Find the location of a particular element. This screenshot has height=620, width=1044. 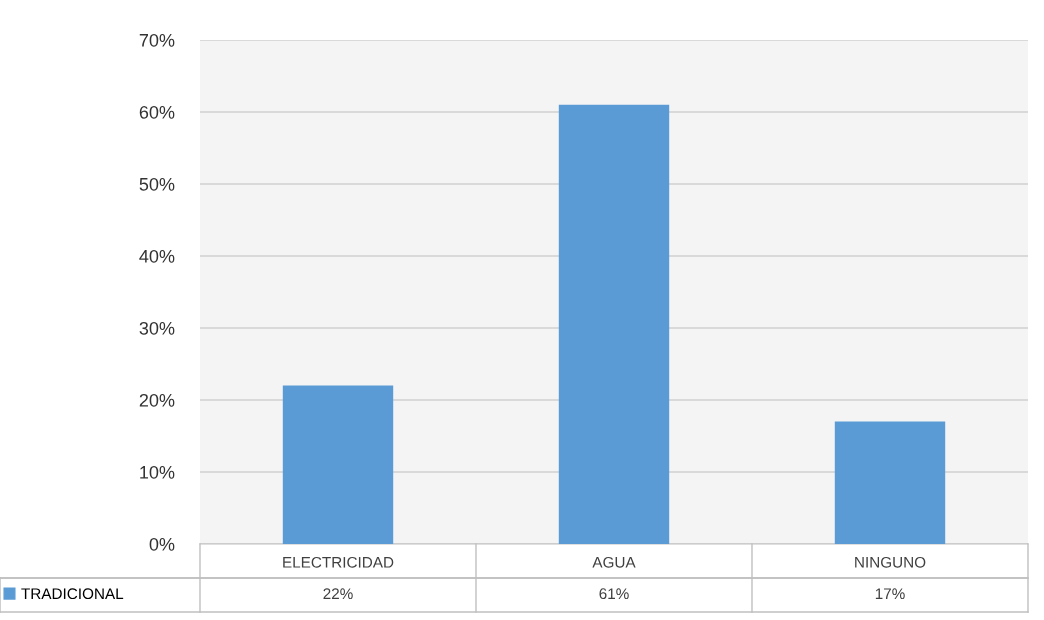

text: 22% is located at coordinates (338, 594).